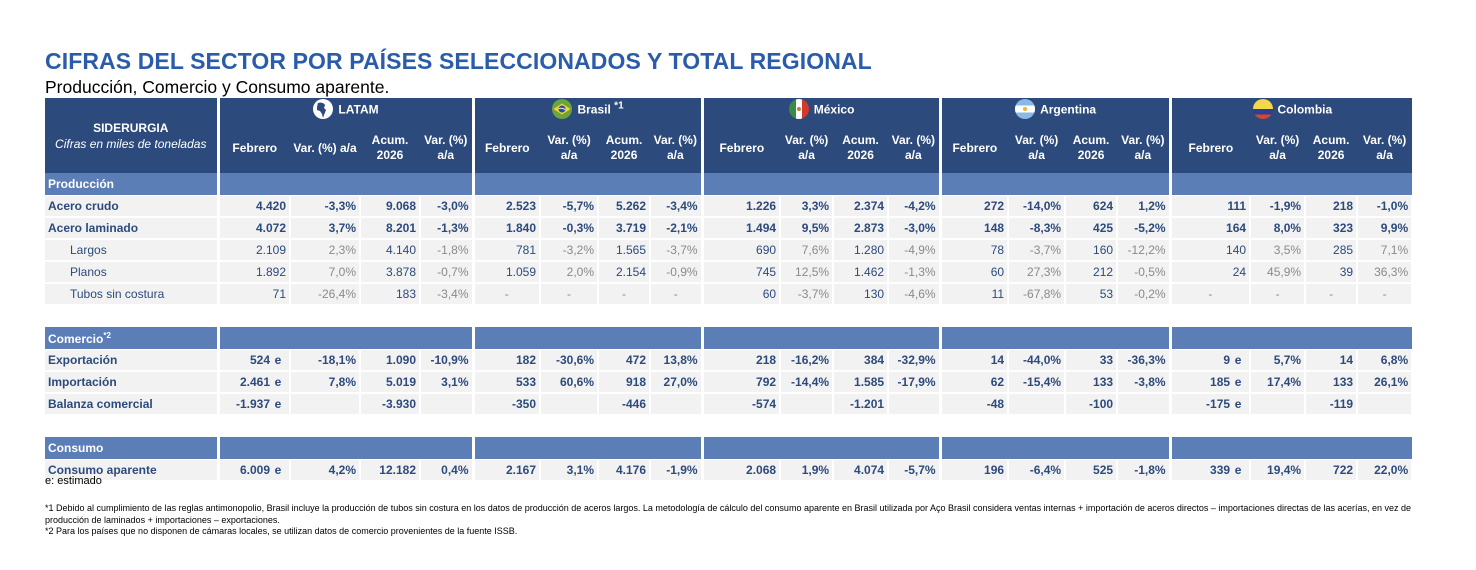 Image resolution: width=1476 pixels, height=570 pixels. What do you see at coordinates (253, 272) in the screenshot?
I see `cell-febrero: 1.892` at bounding box center [253, 272].